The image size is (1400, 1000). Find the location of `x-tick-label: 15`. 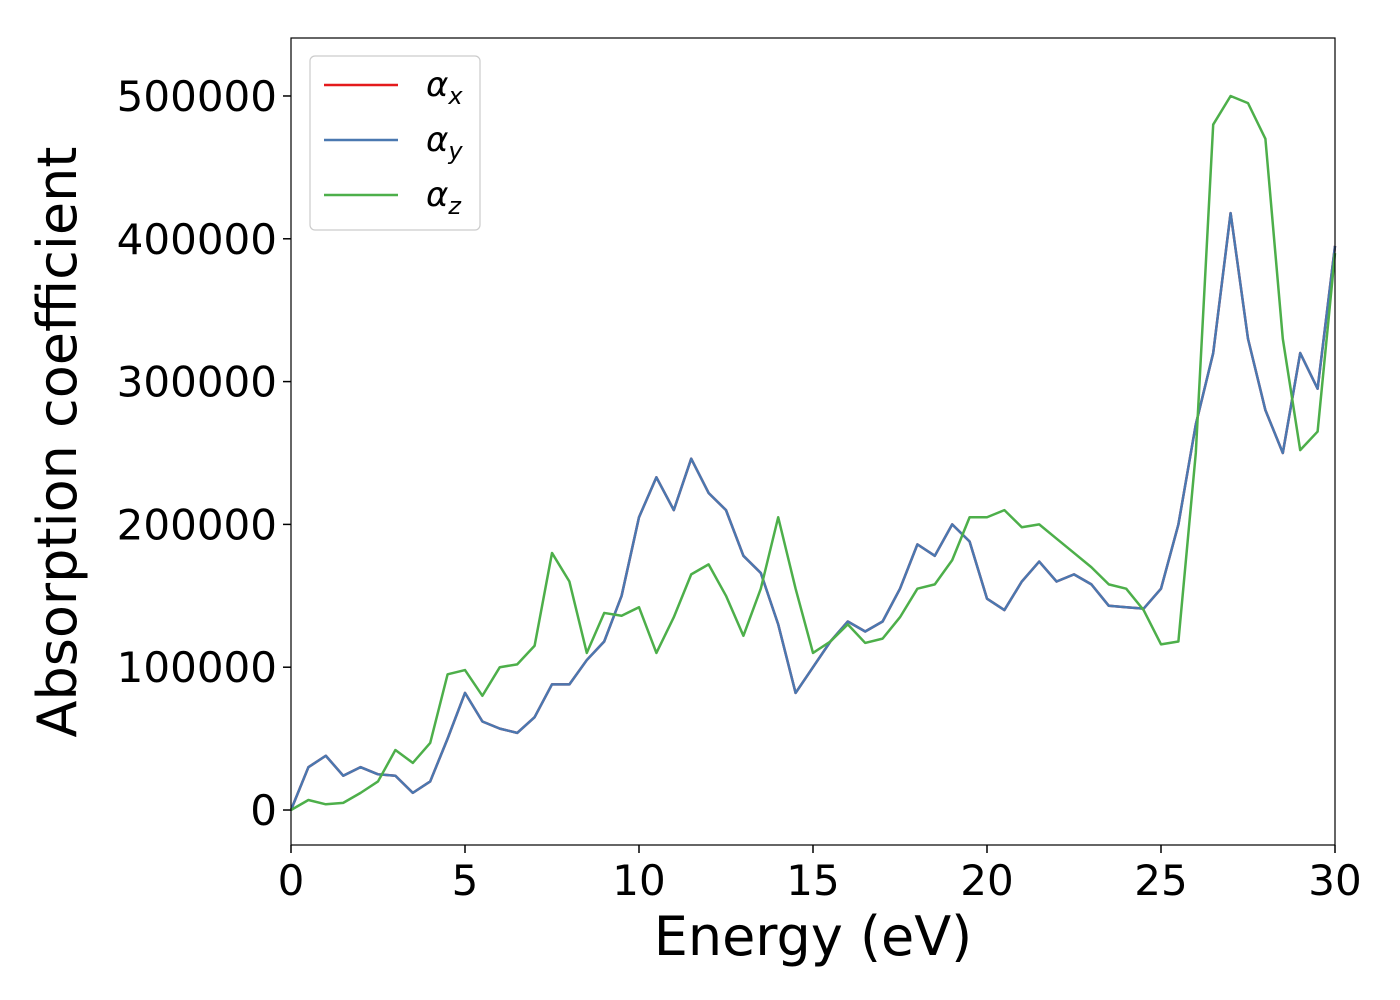

x-tick-label: 15 is located at coordinates (812, 880).